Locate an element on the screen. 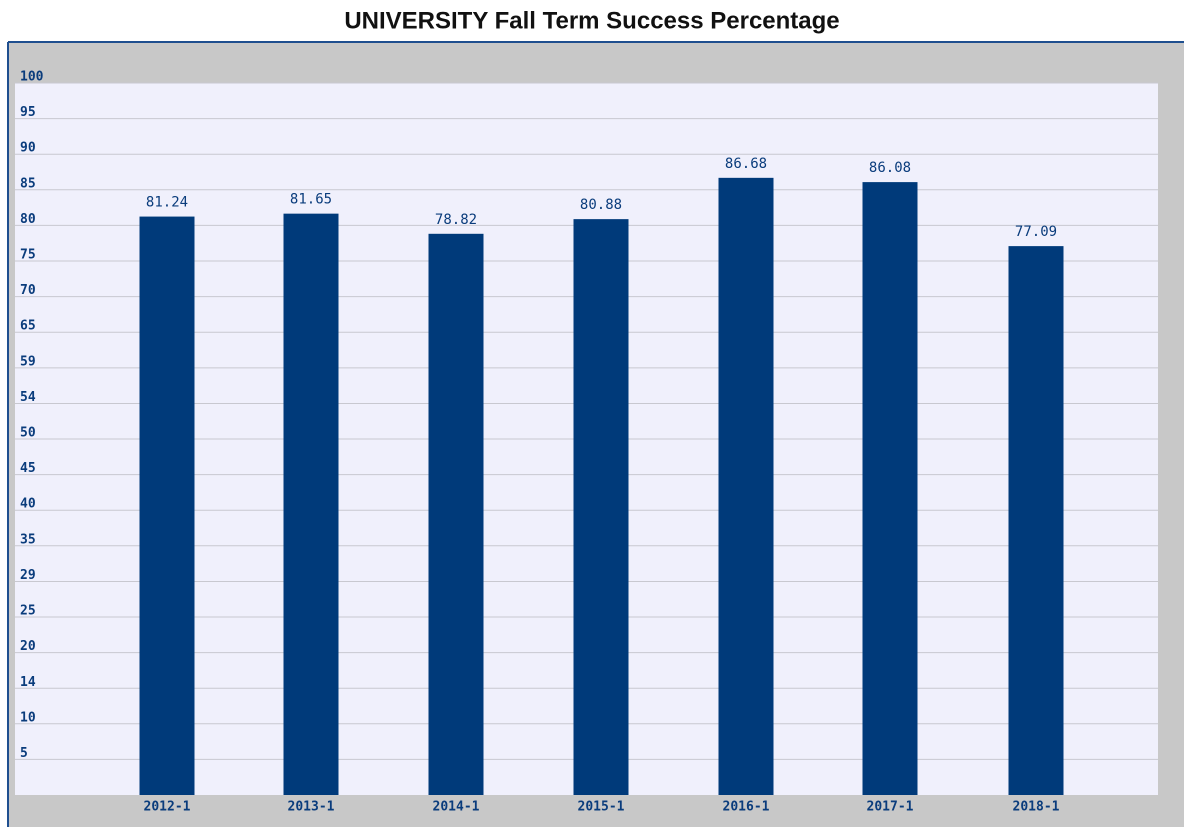 The image size is (1184, 827). y-tick-label: 65 is located at coordinates (28, 326).